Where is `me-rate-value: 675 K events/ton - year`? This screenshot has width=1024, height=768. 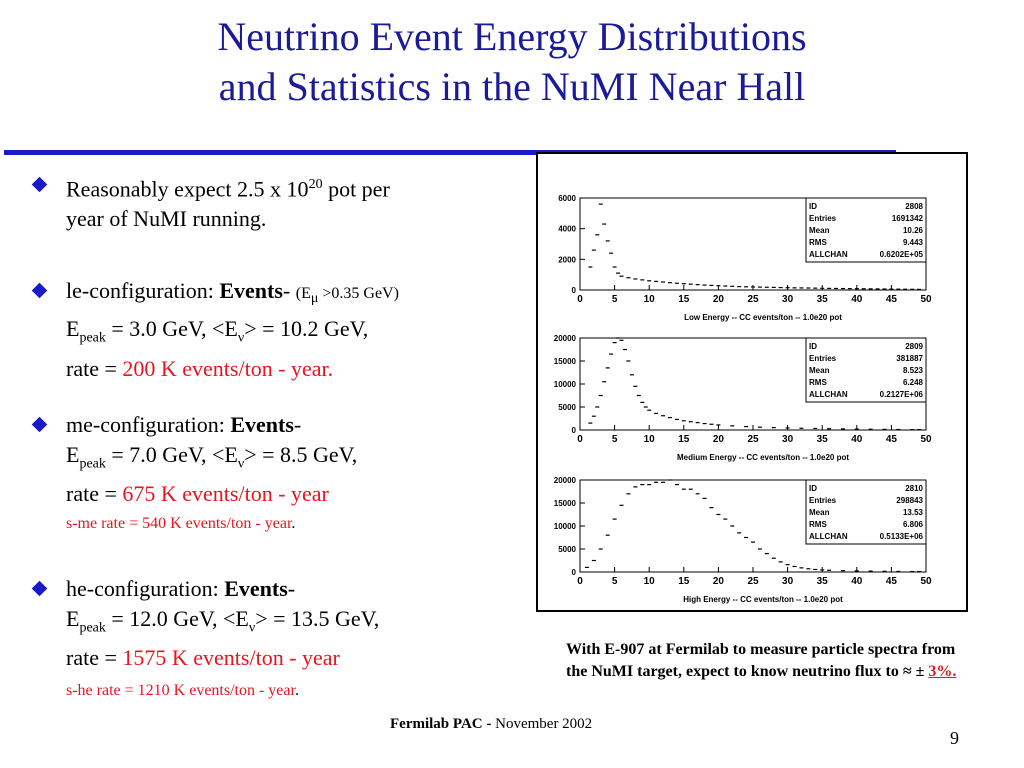
me-rate-value: 675 K events/ton - year is located at coordinates (225, 494).